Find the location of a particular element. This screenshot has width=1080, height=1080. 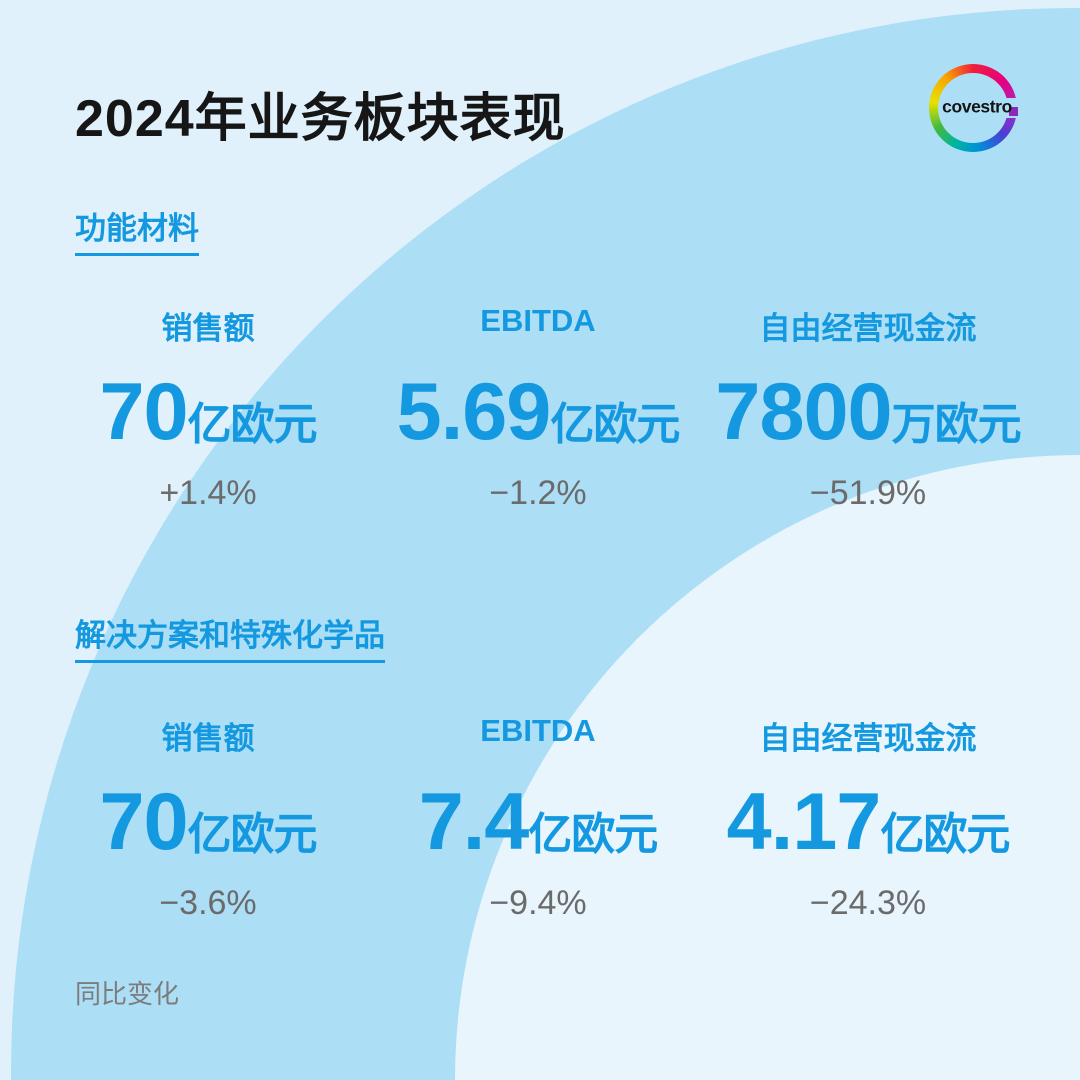

section-heading-performance-materials: 功能材料 is located at coordinates (137, 229).